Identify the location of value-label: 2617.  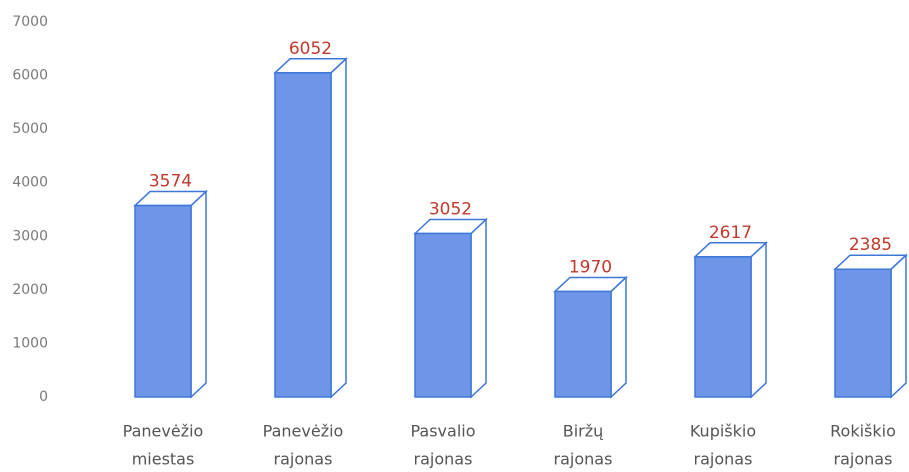
(730, 233).